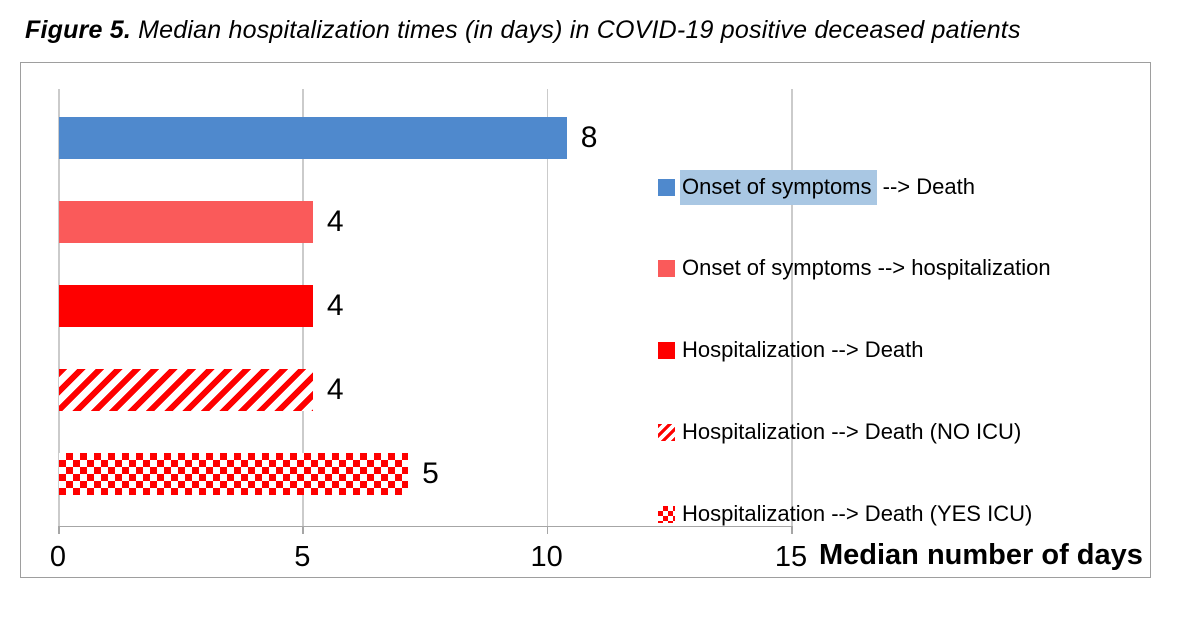  What do you see at coordinates (852, 431) in the screenshot?
I see `legend-label: Hospitalization --> Death (NO ICU)` at bounding box center [852, 431].